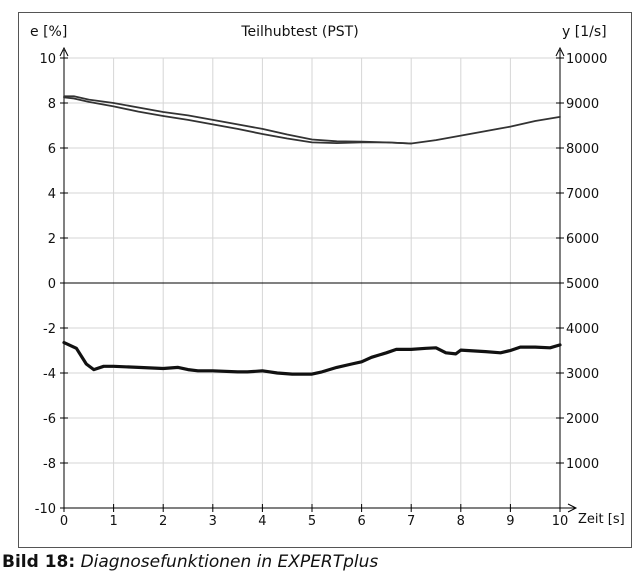 The height and width of the screenshot is (579, 633). I want to click on x-arrow, so click(572, 508).